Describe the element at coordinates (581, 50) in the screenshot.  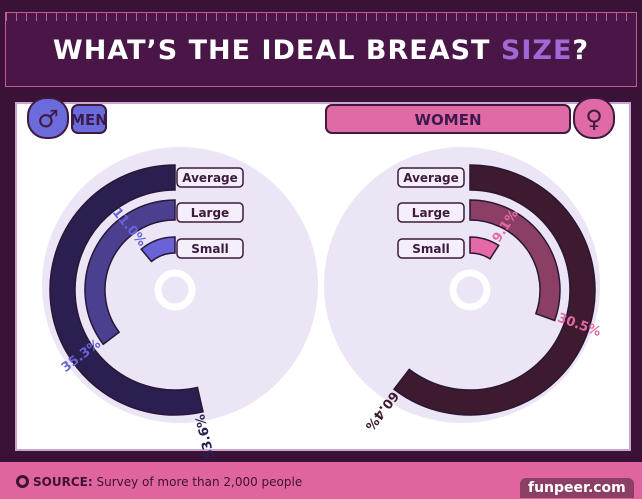
I see `title-end: ?` at that location.